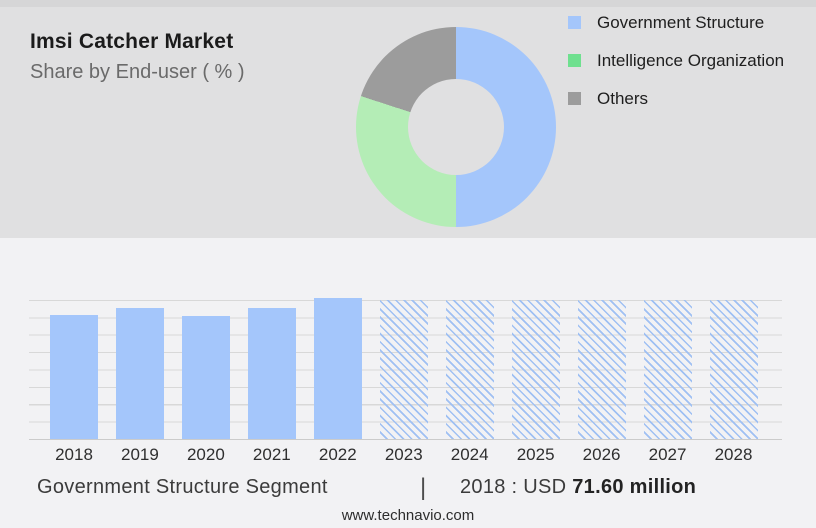 This screenshot has height=528, width=816. What do you see at coordinates (271, 454) in the screenshot?
I see `x-tick-2021: 2021` at bounding box center [271, 454].